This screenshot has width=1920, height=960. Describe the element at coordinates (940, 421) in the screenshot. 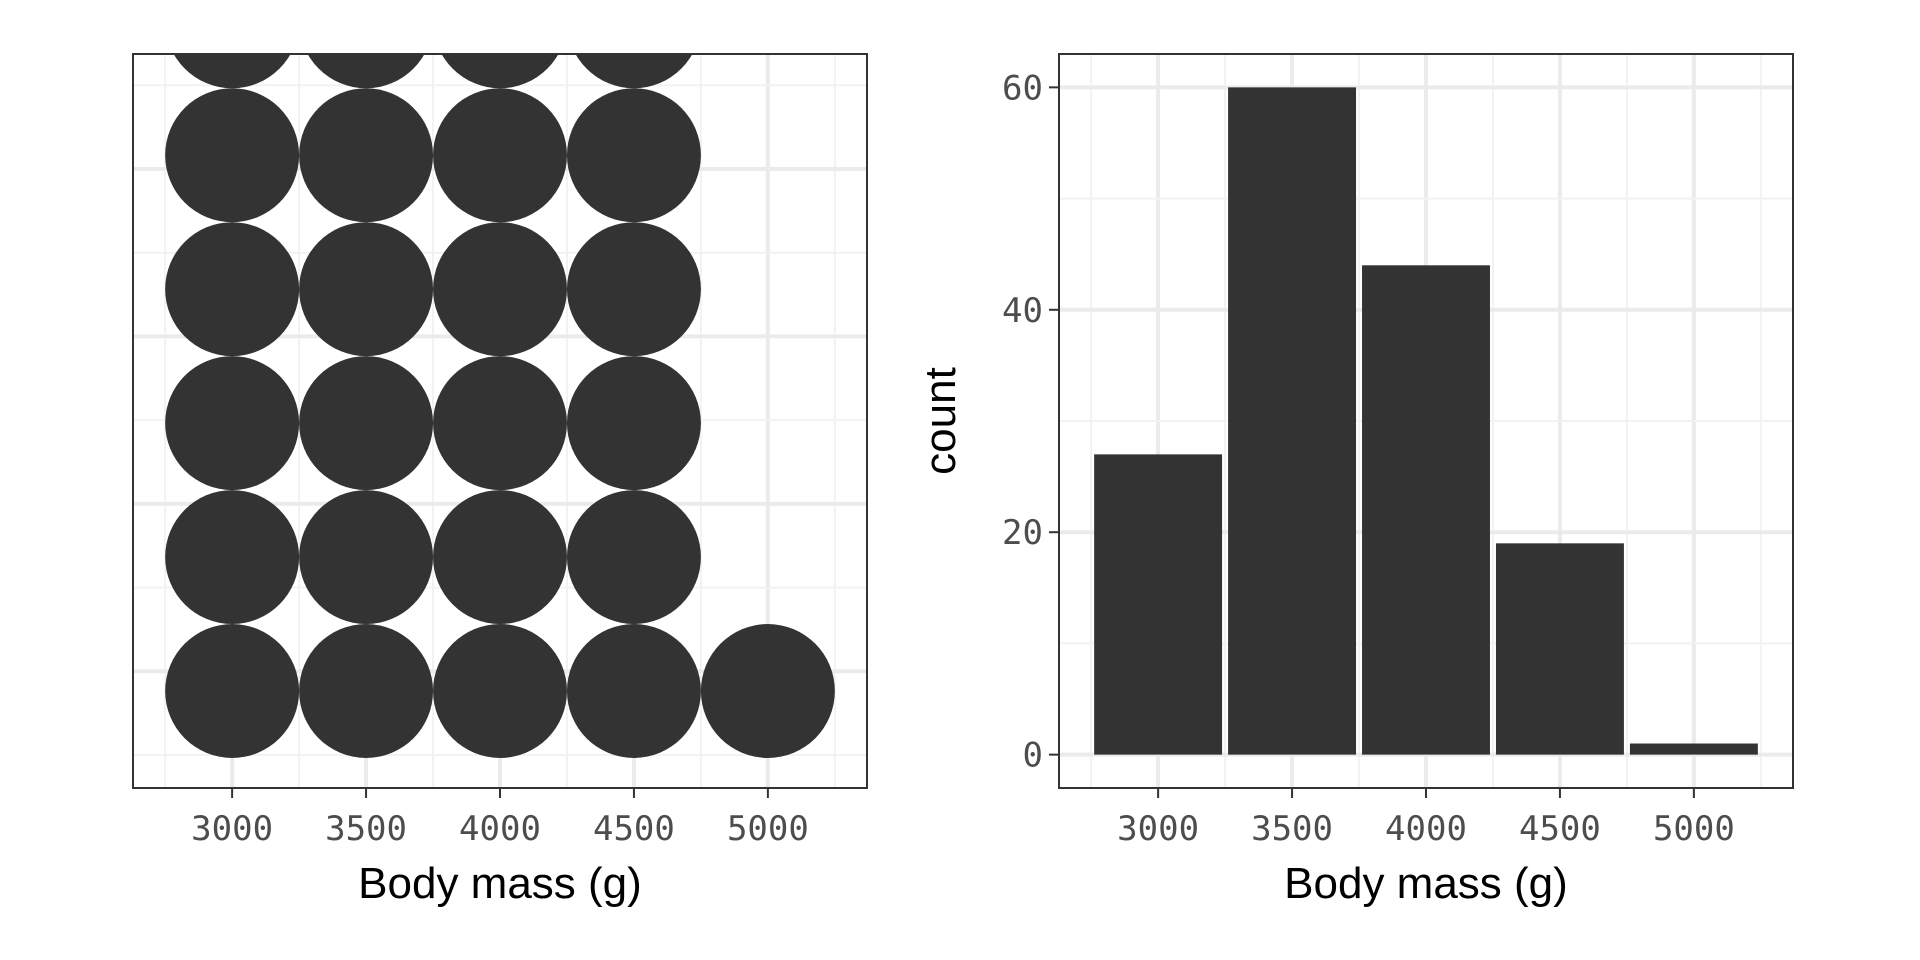

I see `histogram-y-axis-title: count` at that location.